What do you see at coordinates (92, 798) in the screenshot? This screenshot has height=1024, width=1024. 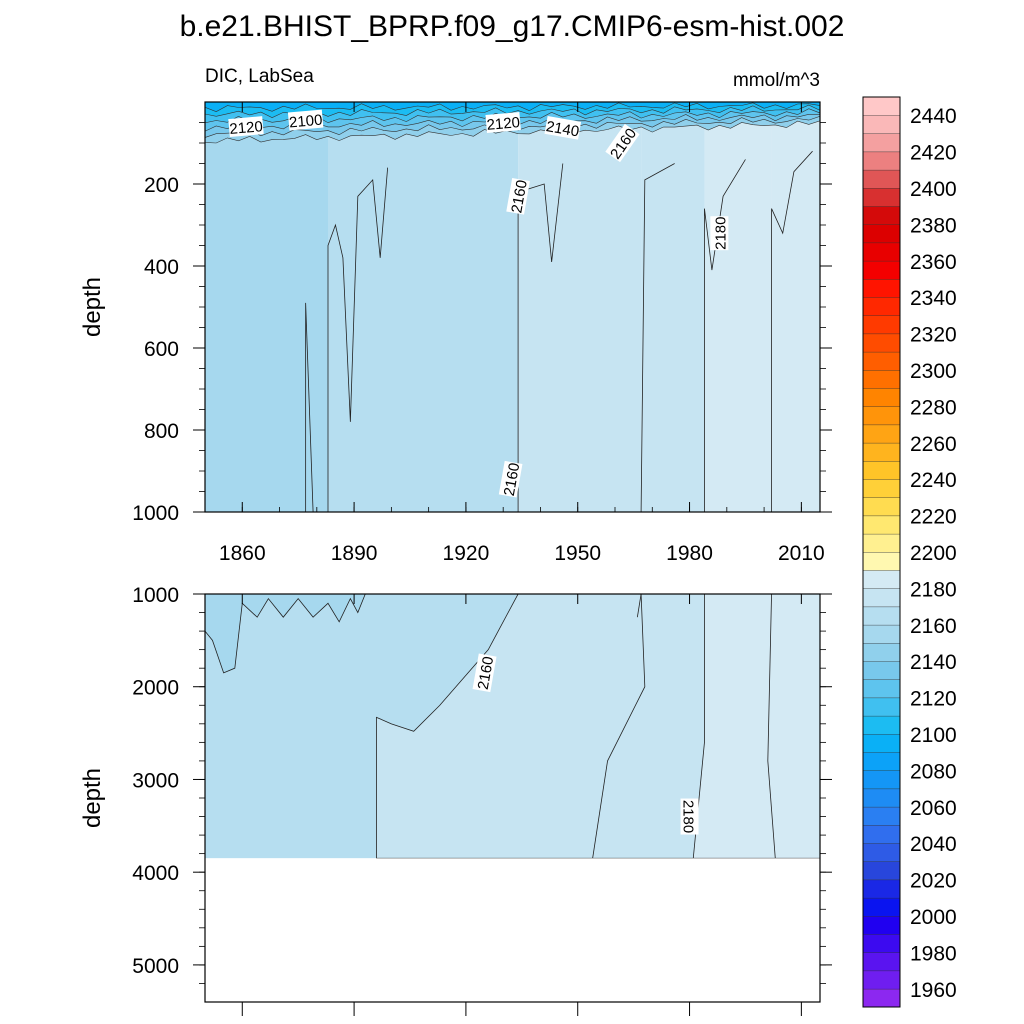 I see `lower-y-axis-title: depth` at bounding box center [92, 798].